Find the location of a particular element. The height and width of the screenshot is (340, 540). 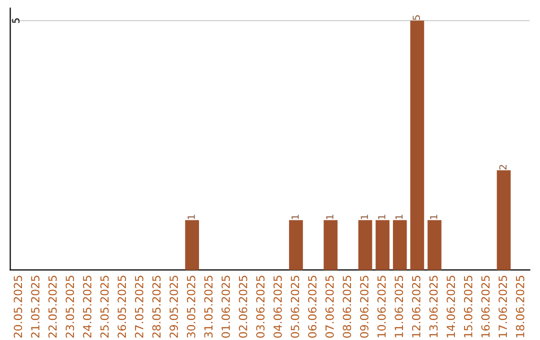

data-label: 2 is located at coordinates (502, 167).